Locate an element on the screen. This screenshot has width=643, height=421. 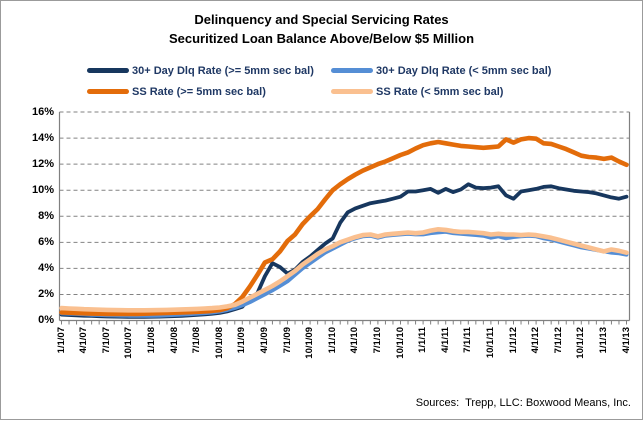
legend-item-dlq-lt-5mm: 30+ Day Dlq Rate (< 5mm sec bal) is located at coordinates (441, 70).